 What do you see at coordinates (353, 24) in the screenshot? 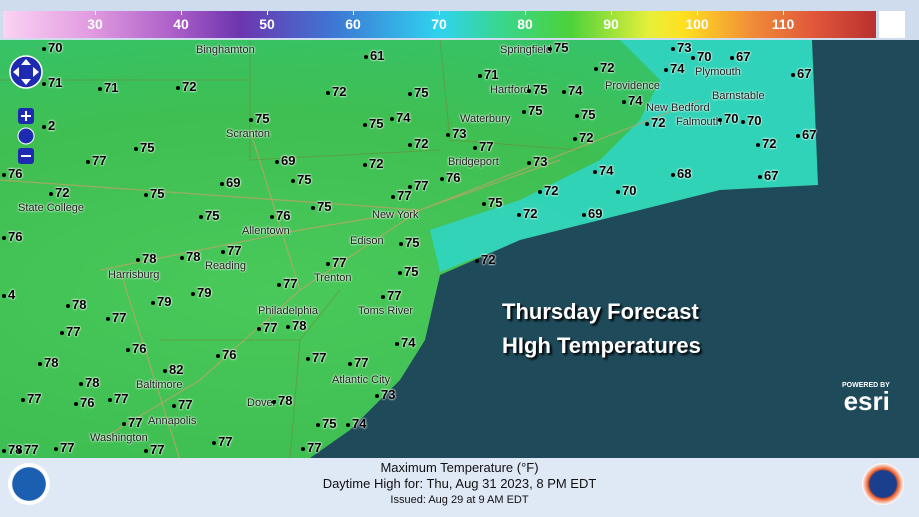
I see `legend-tick-label: 60` at bounding box center [353, 24].